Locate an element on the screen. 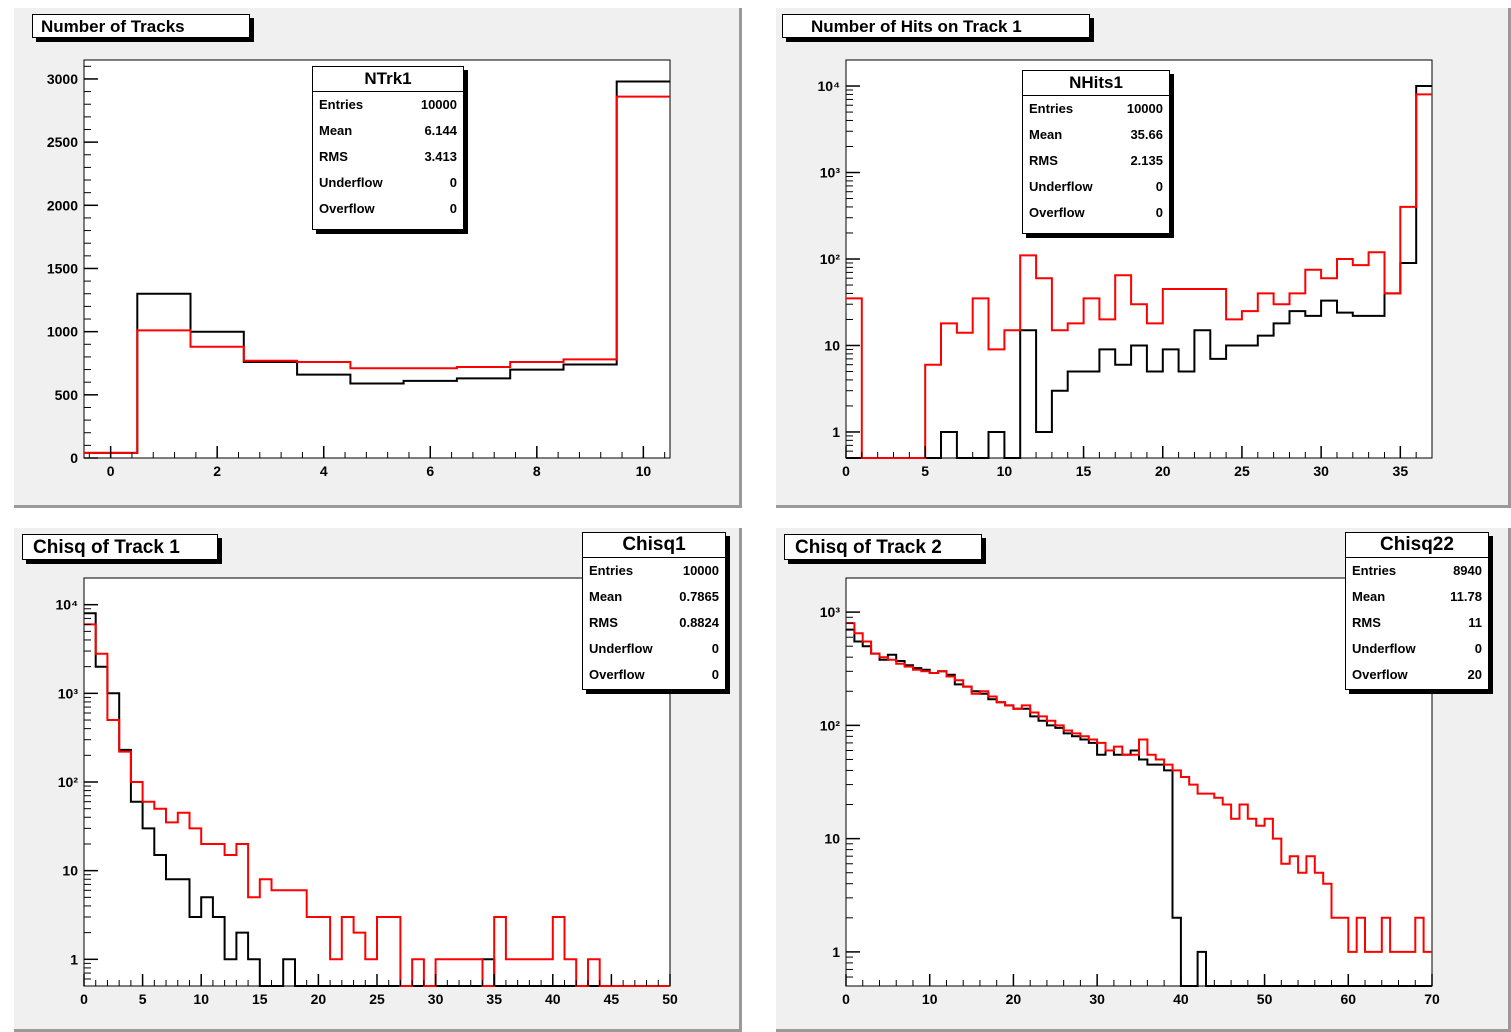 This screenshot has width=1511, height=1032. stats-name: Chisq1 is located at coordinates (654, 545).